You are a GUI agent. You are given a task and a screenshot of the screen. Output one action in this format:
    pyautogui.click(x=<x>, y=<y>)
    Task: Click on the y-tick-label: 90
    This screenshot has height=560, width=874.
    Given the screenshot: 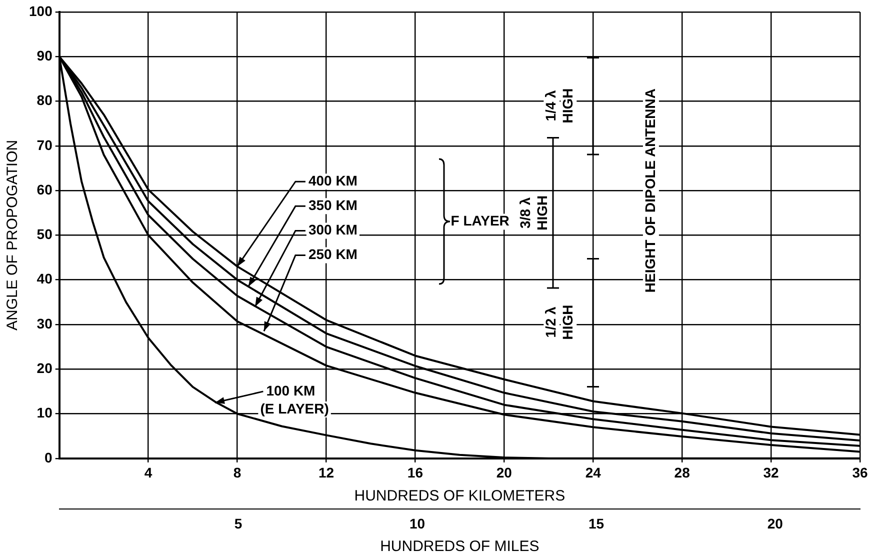 What is the action you would take?
    pyautogui.click(x=44, y=56)
    